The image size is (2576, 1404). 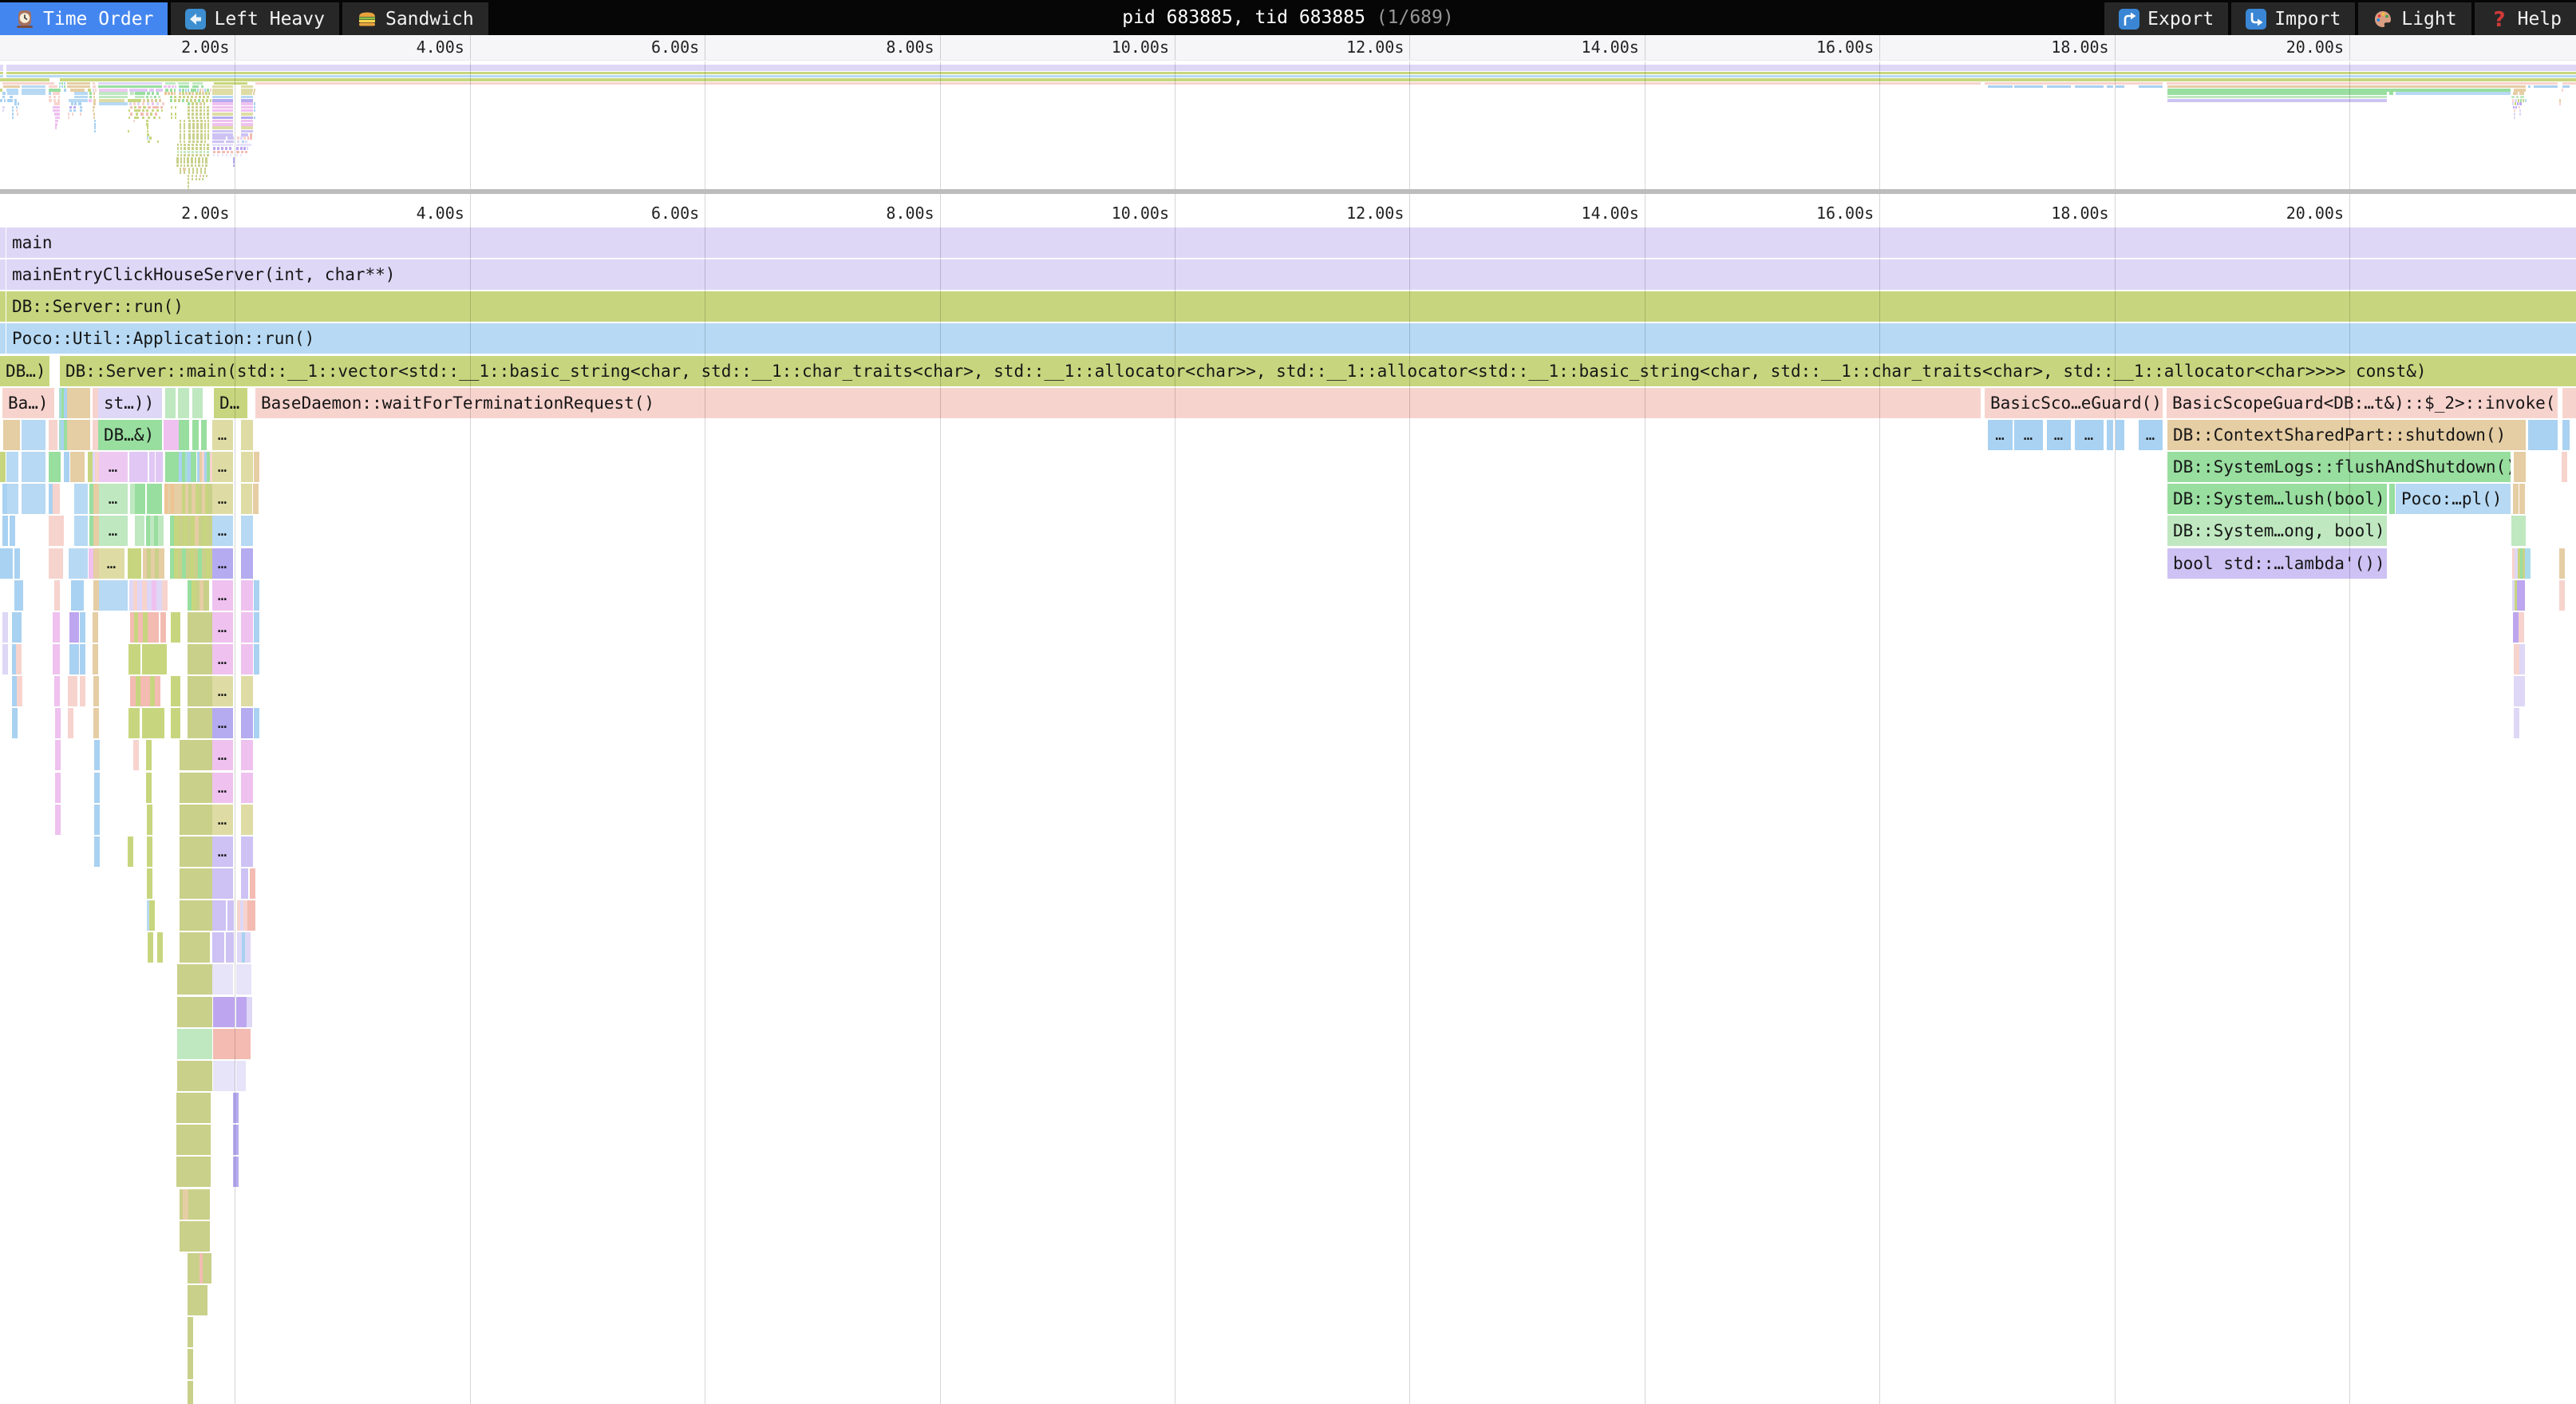 I want to click on frame: st…)), so click(x=130, y=402).